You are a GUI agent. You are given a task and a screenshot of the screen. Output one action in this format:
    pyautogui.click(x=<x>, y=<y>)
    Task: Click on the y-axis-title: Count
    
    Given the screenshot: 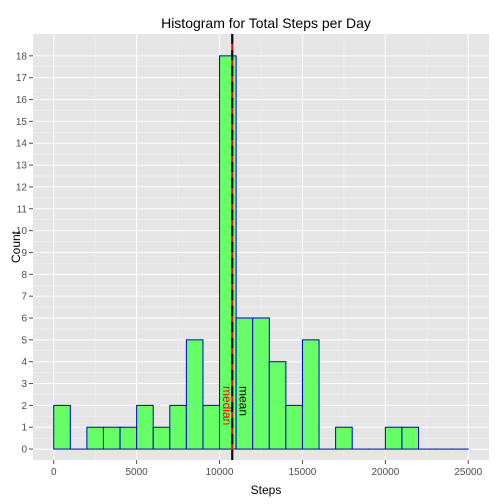 What is the action you would take?
    pyautogui.click(x=16, y=246)
    